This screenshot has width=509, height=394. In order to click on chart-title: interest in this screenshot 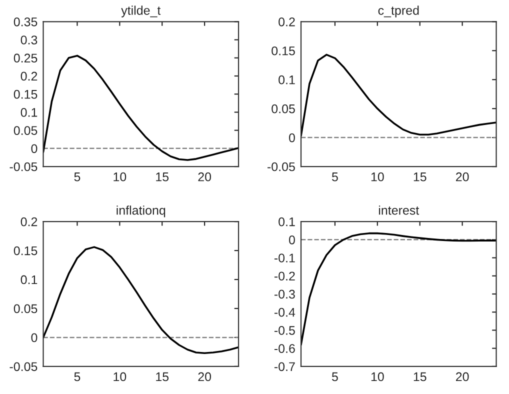, I will do `click(399, 210)`.